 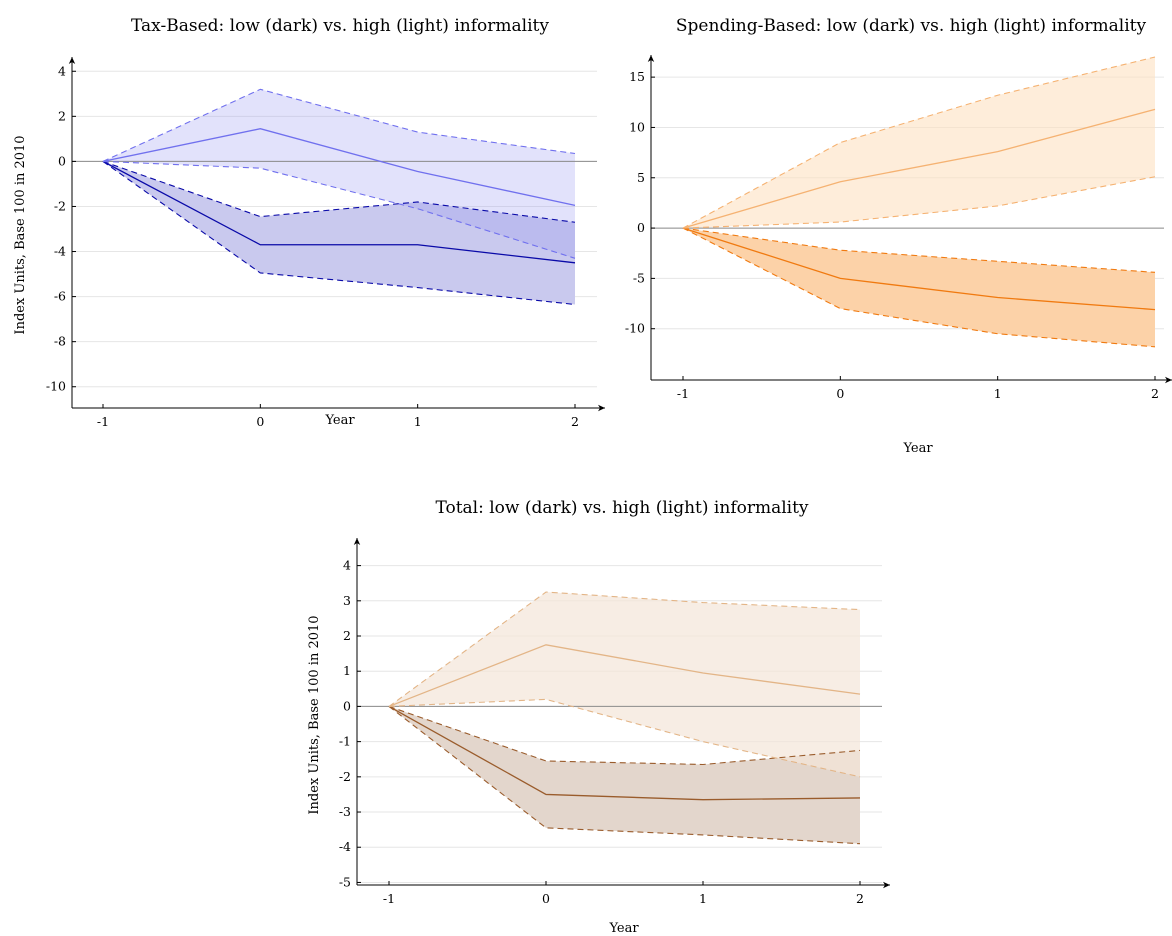 I want to click on y-tick-label: 1, so click(x=347, y=670).